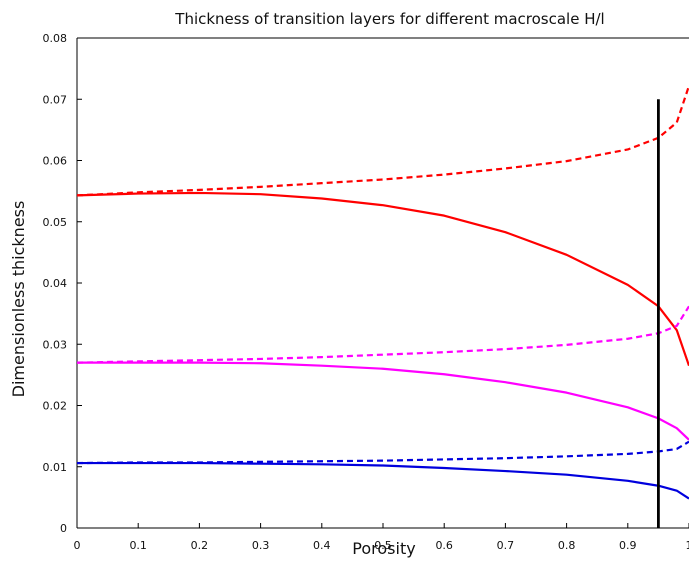  I want to click on x-tick-label: 0.2, so click(200, 545).